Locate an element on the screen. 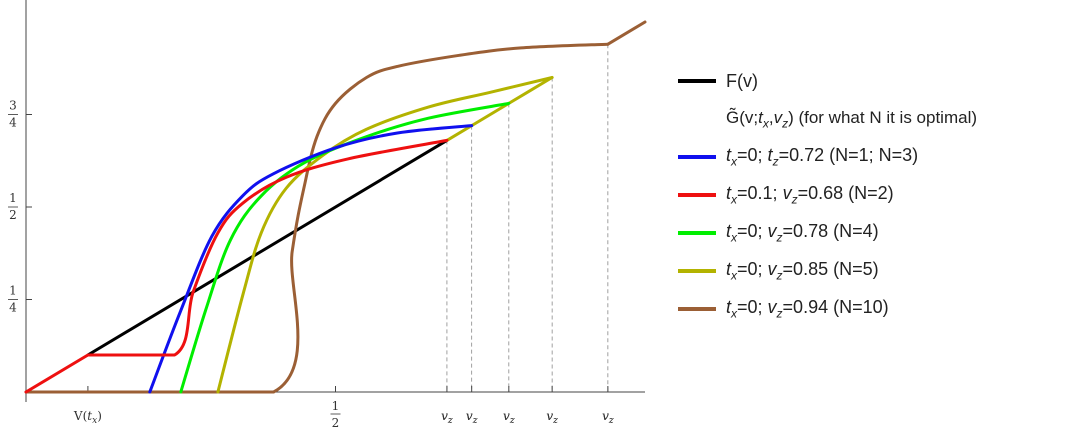 This screenshot has width=1084, height=437. legend-text-part: ) (for what N it is optimal) is located at coordinates (883, 117).